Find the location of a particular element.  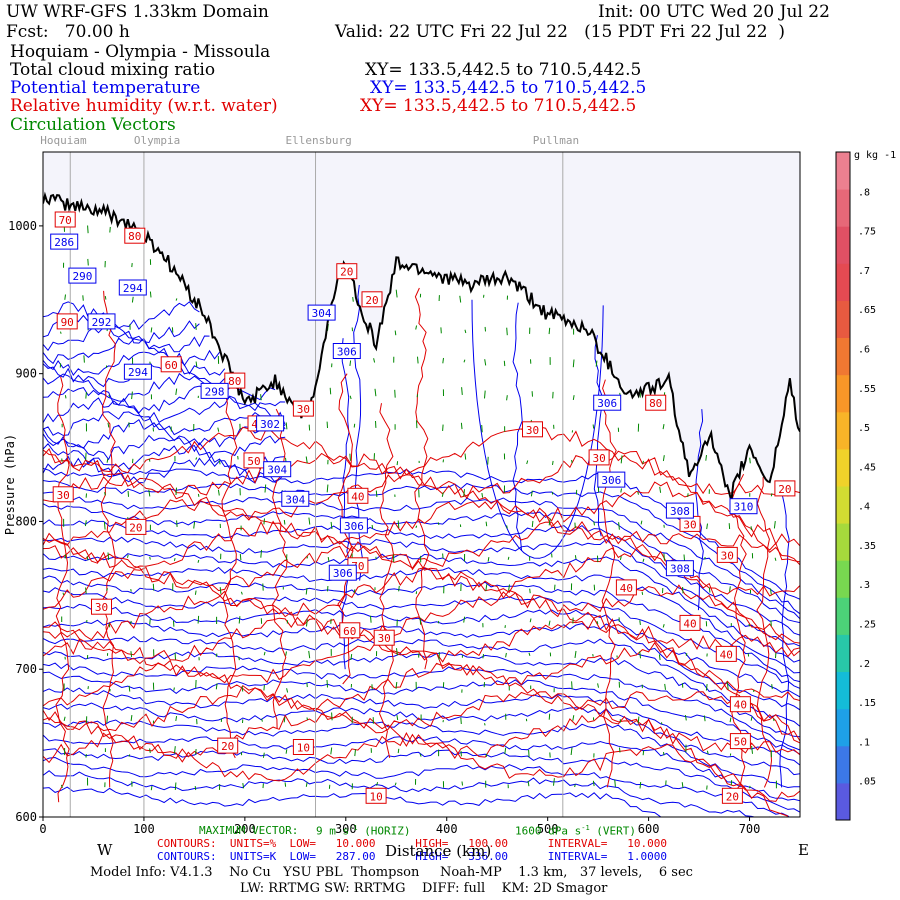

theta-contour-label: 294 is located at coordinates (138, 372).